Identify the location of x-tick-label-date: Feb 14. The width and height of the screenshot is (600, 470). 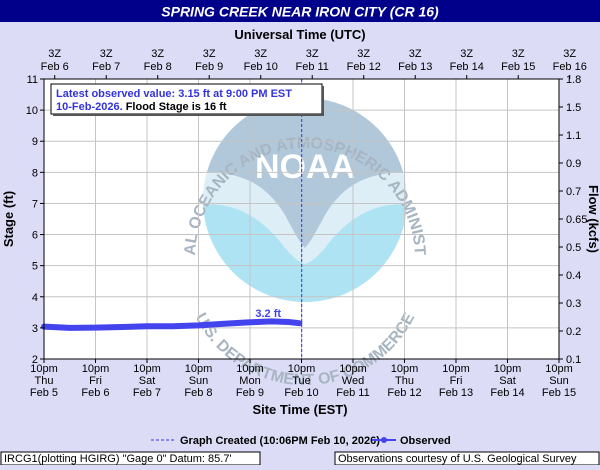
(507, 393).